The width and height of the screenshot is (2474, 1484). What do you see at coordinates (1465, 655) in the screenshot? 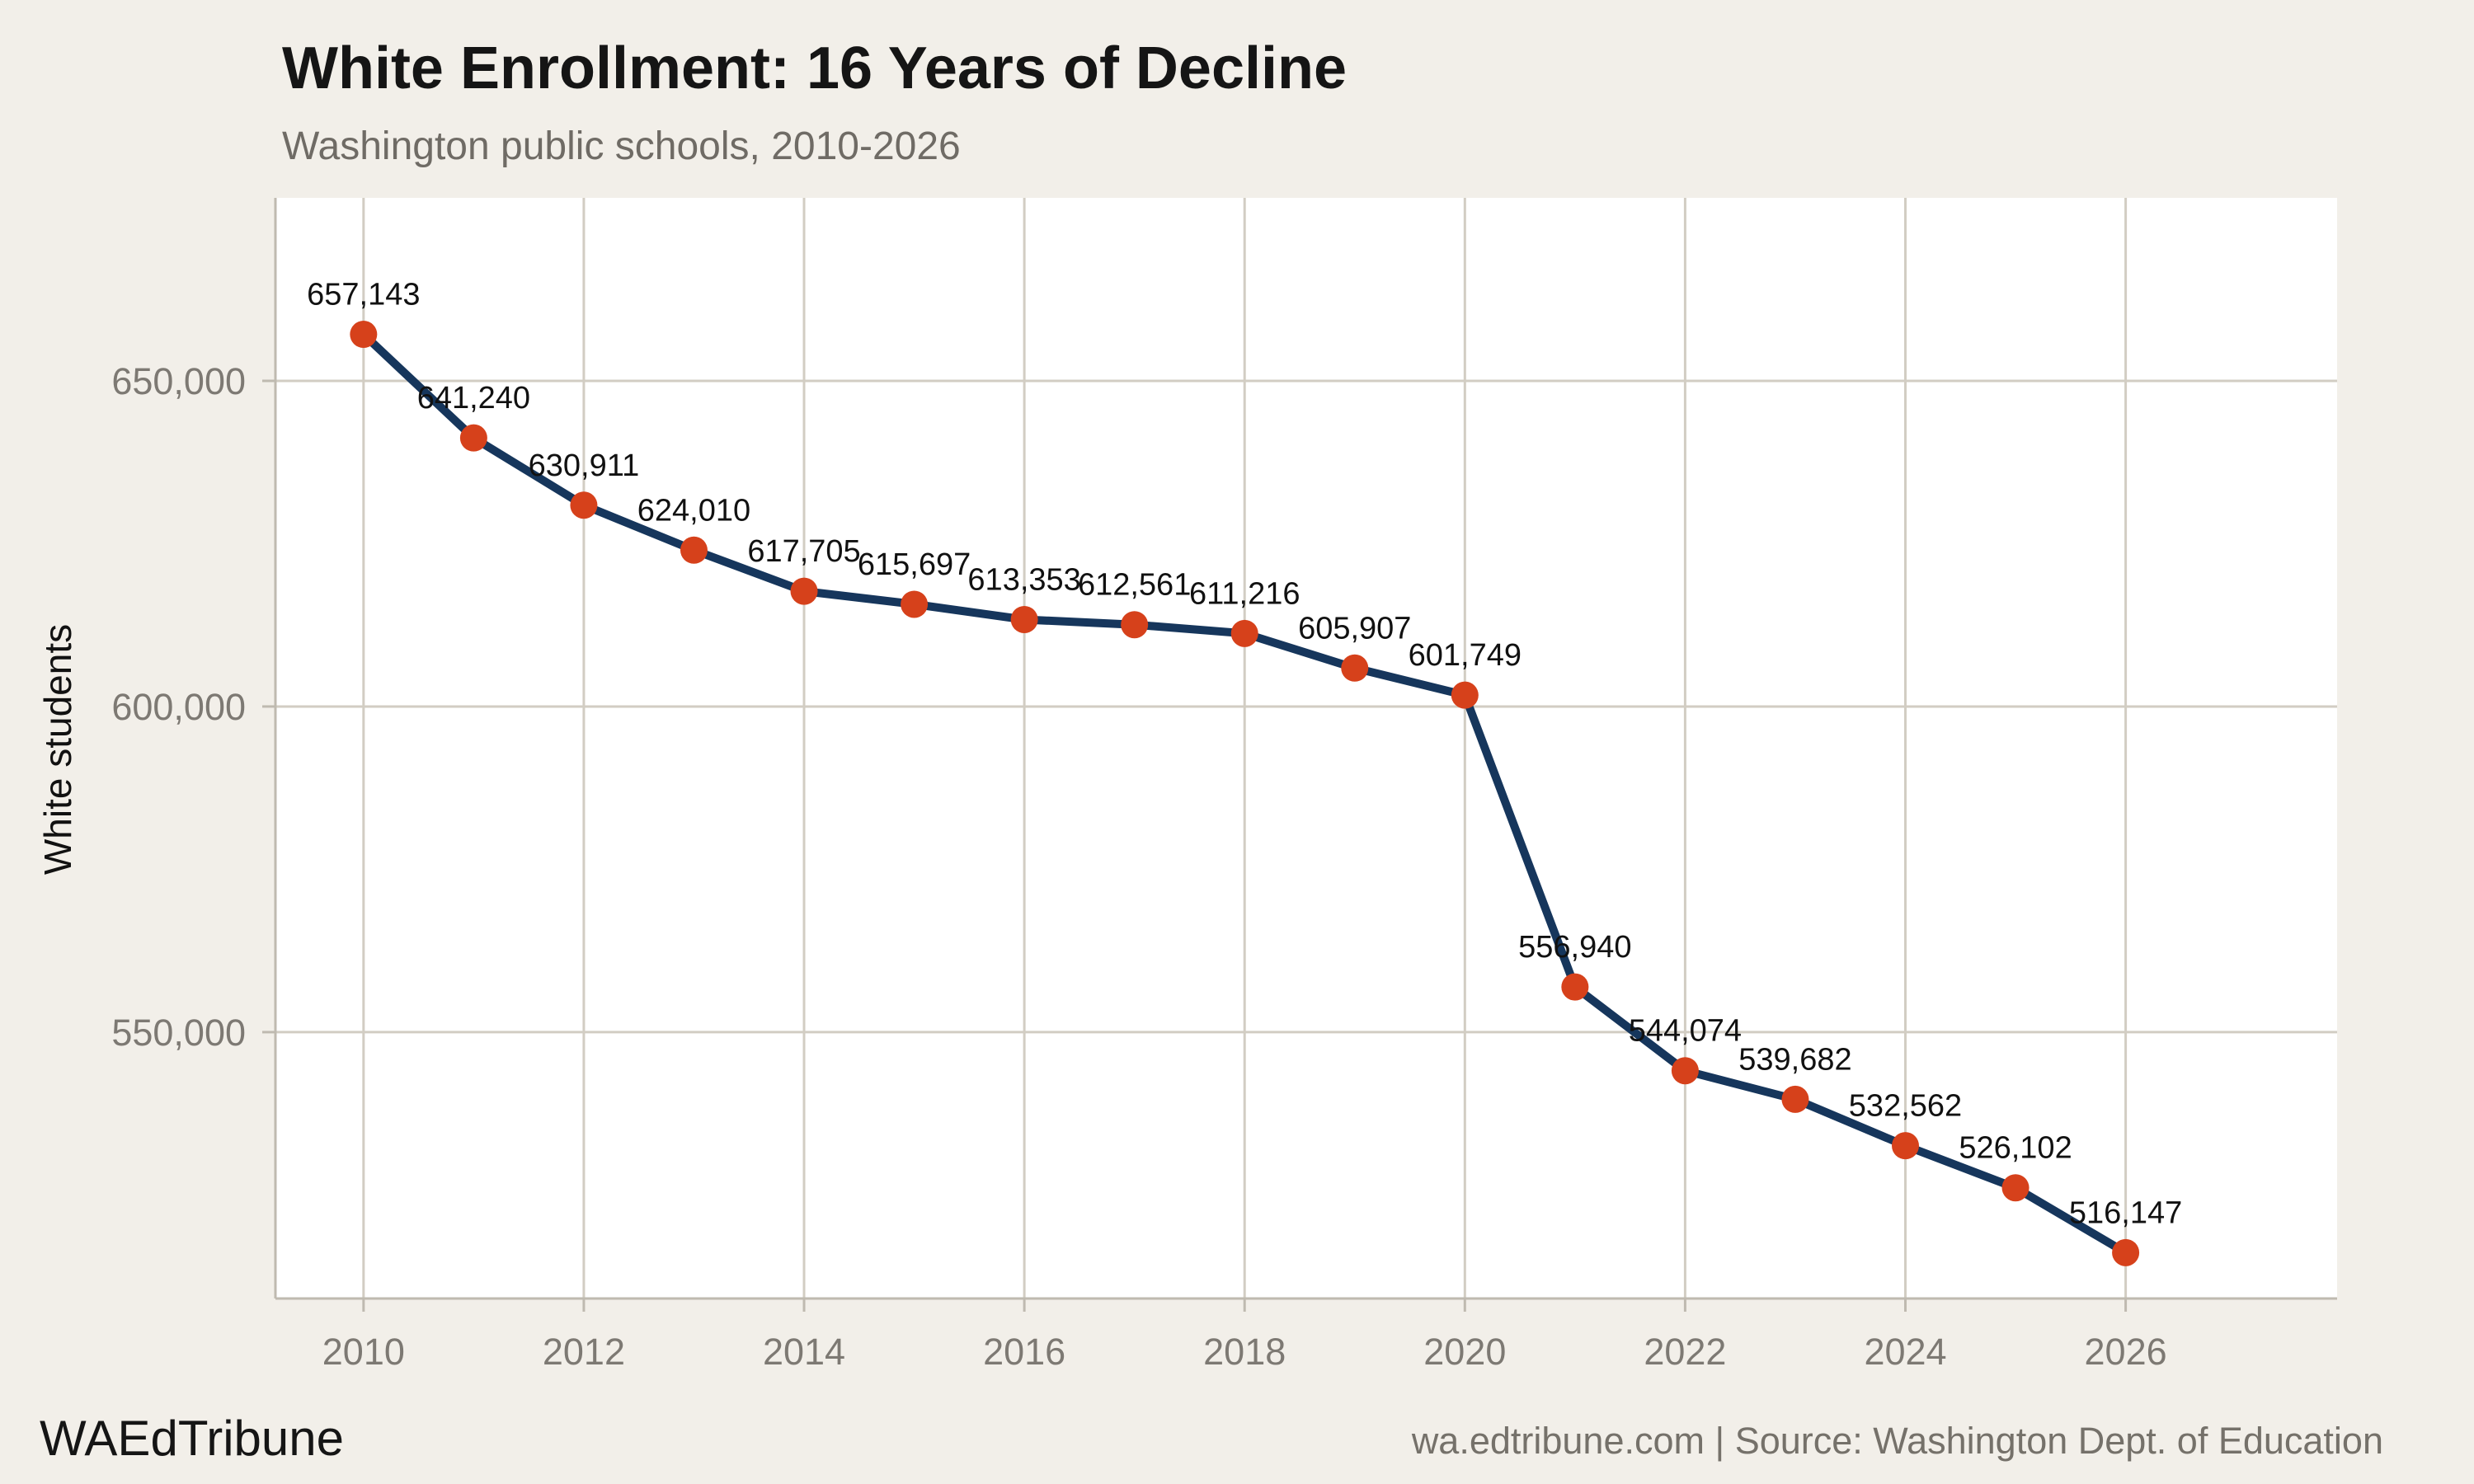
I see `data-label-2020: 601,749` at bounding box center [1465, 655].